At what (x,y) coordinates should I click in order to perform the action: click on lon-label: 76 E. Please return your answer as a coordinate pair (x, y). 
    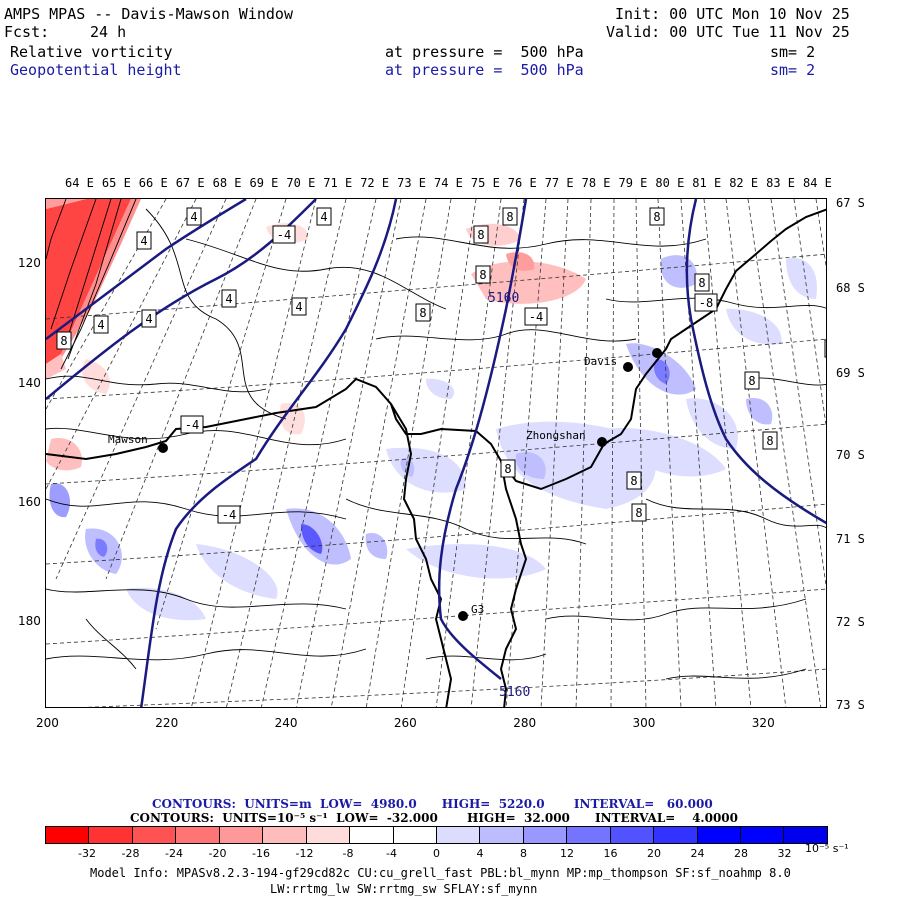
    Looking at the image, I should click on (522, 183).